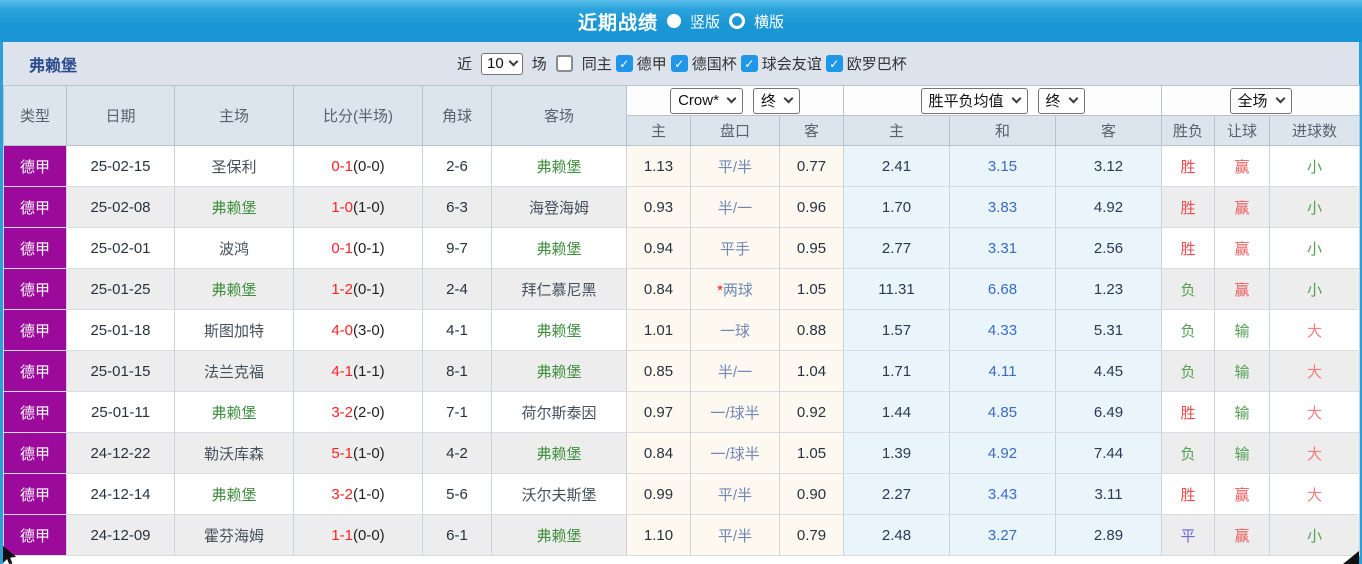  What do you see at coordinates (776, 100) in the screenshot?
I see `odds-time-select: 终` at bounding box center [776, 100].